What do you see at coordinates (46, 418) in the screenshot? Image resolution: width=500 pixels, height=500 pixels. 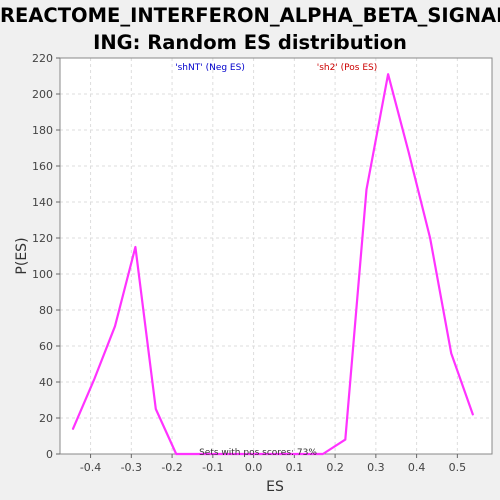 I see `y-tick-label: 20` at bounding box center [46, 418].